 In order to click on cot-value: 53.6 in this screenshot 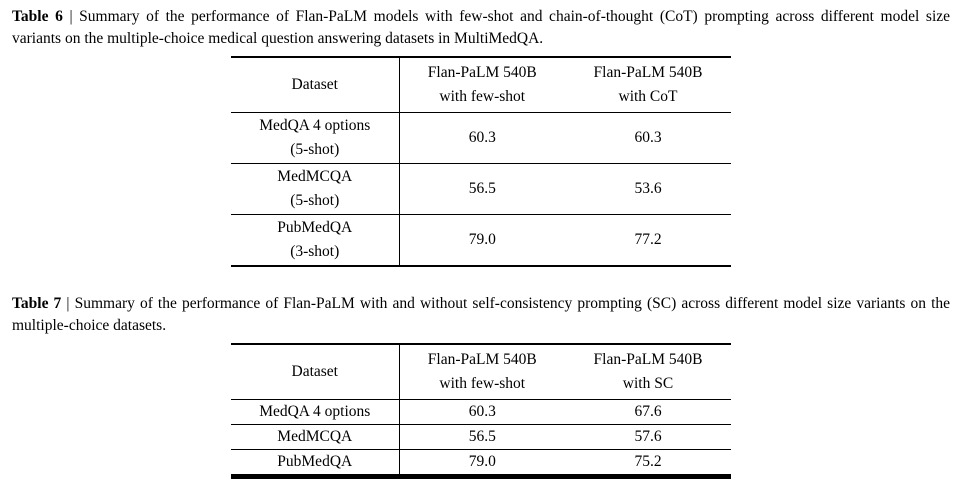, I will do `click(648, 188)`.